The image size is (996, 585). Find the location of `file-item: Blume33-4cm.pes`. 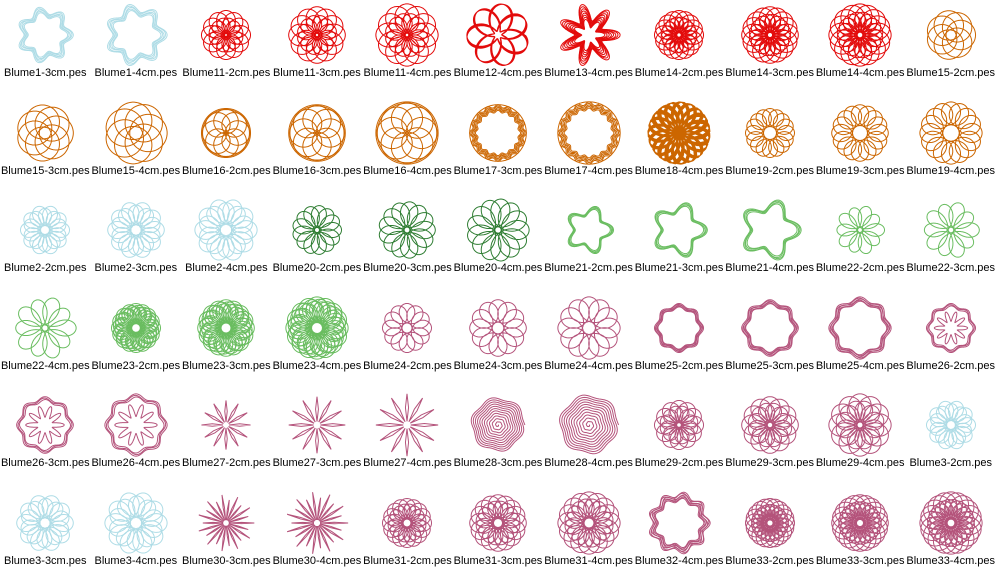

file-item: Blume33-4cm.pes is located at coordinates (950, 536).